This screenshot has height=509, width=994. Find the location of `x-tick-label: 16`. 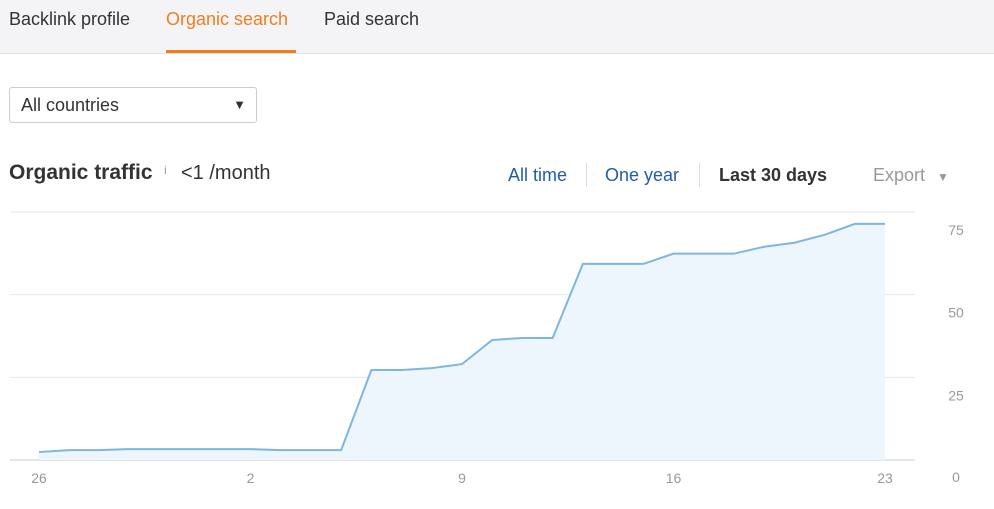

x-tick-label: 16 is located at coordinates (674, 478).